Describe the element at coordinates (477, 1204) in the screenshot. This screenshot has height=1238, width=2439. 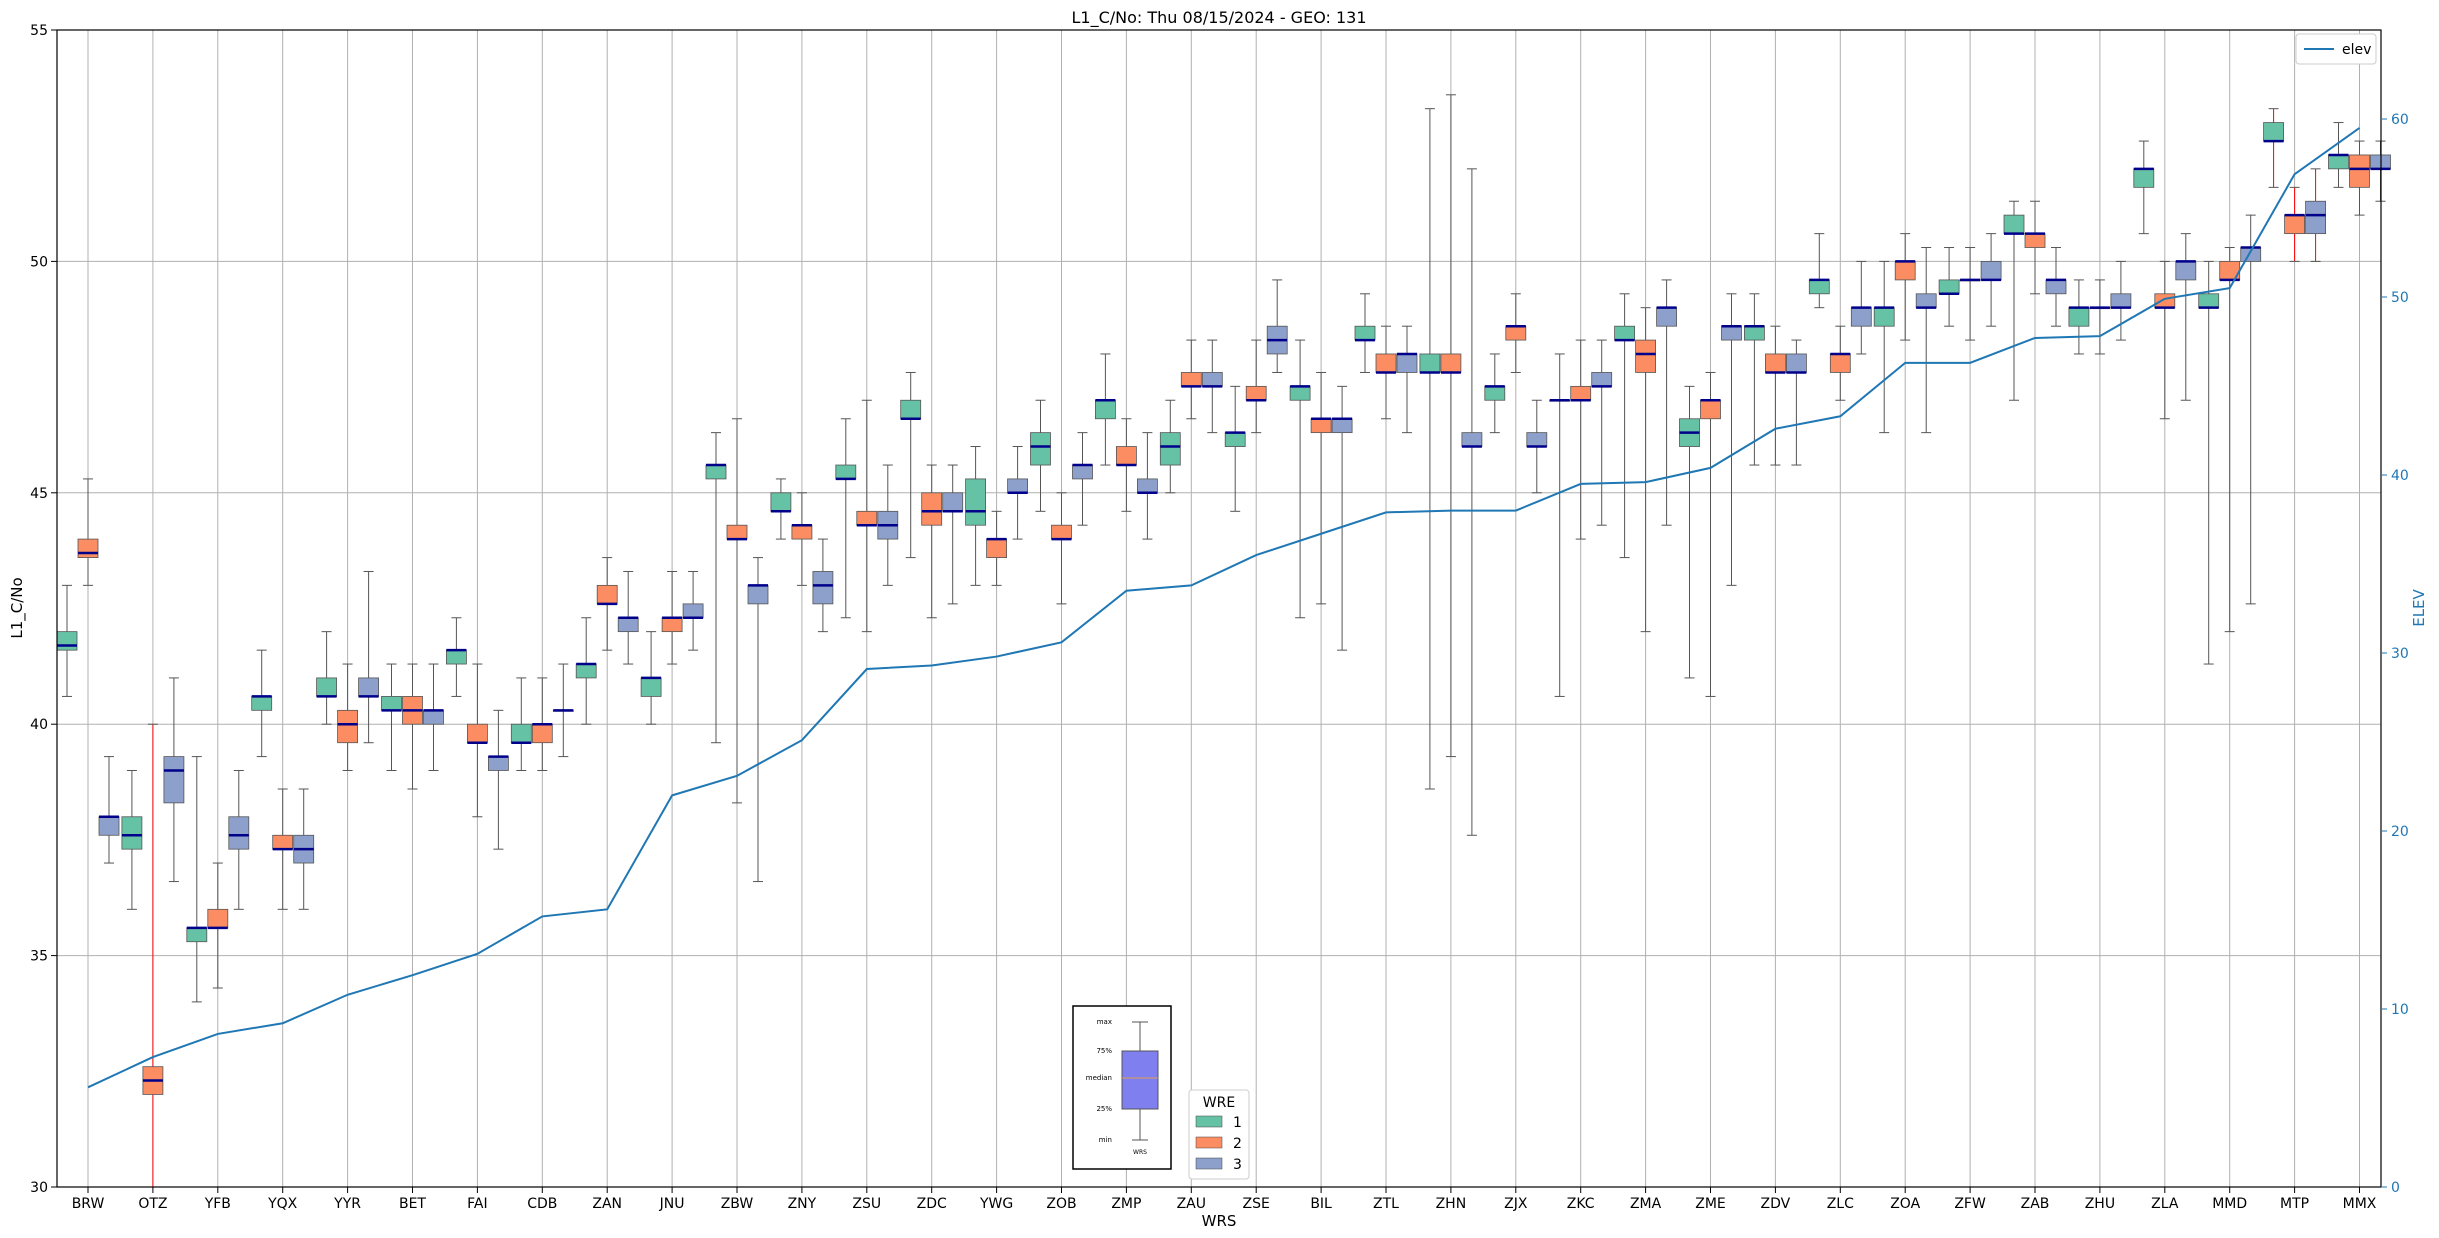
I see `x-tick-label: FAI` at that location.